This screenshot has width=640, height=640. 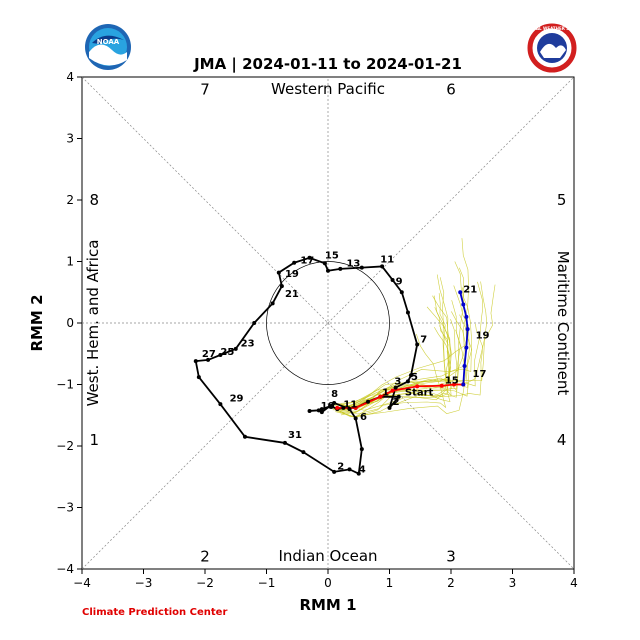 What do you see at coordinates (95, 200) in the screenshot?
I see `phase-number: 8` at bounding box center [95, 200].